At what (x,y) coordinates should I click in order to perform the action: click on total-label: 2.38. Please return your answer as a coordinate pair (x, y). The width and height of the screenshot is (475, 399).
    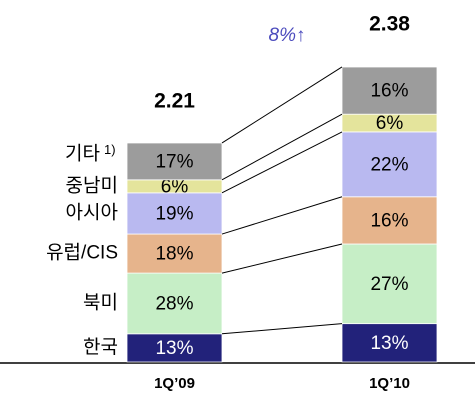
    Looking at the image, I should click on (389, 24).